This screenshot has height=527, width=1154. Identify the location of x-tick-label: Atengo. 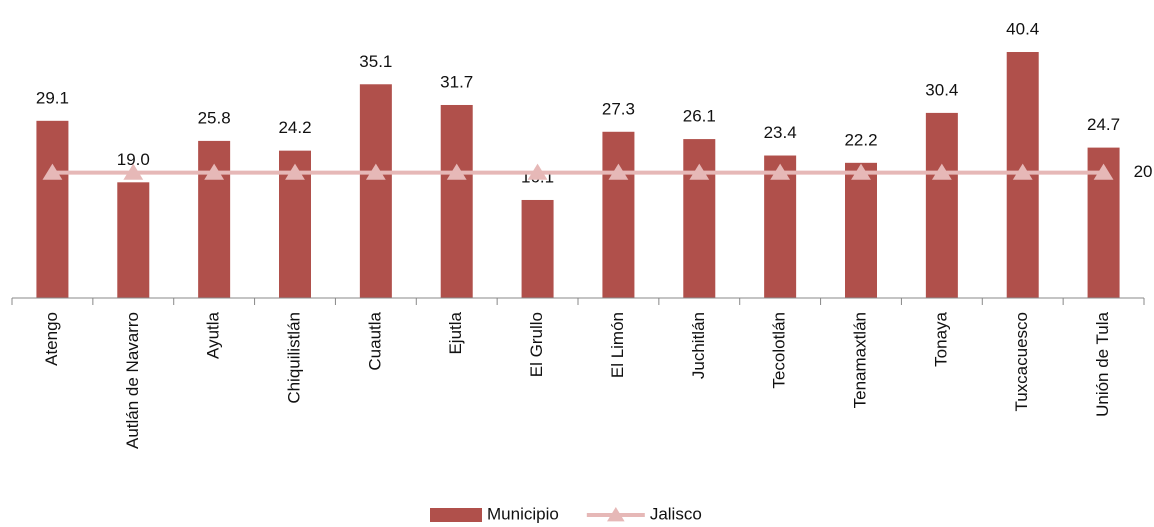
(51, 339).